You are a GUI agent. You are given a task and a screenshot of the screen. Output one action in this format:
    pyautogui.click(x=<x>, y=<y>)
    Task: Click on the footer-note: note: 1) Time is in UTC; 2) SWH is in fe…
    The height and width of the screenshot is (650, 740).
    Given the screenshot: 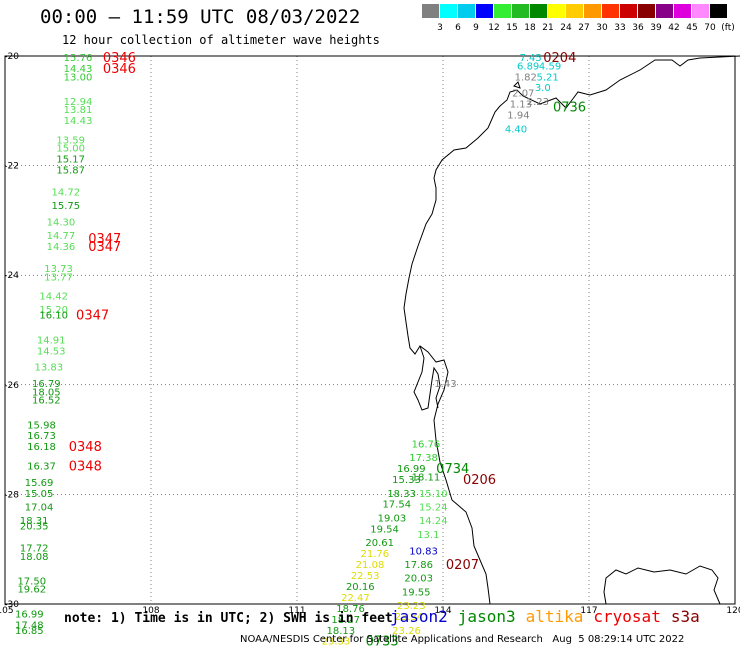 What is the action you would take?
    pyautogui.click(x=228, y=618)
    